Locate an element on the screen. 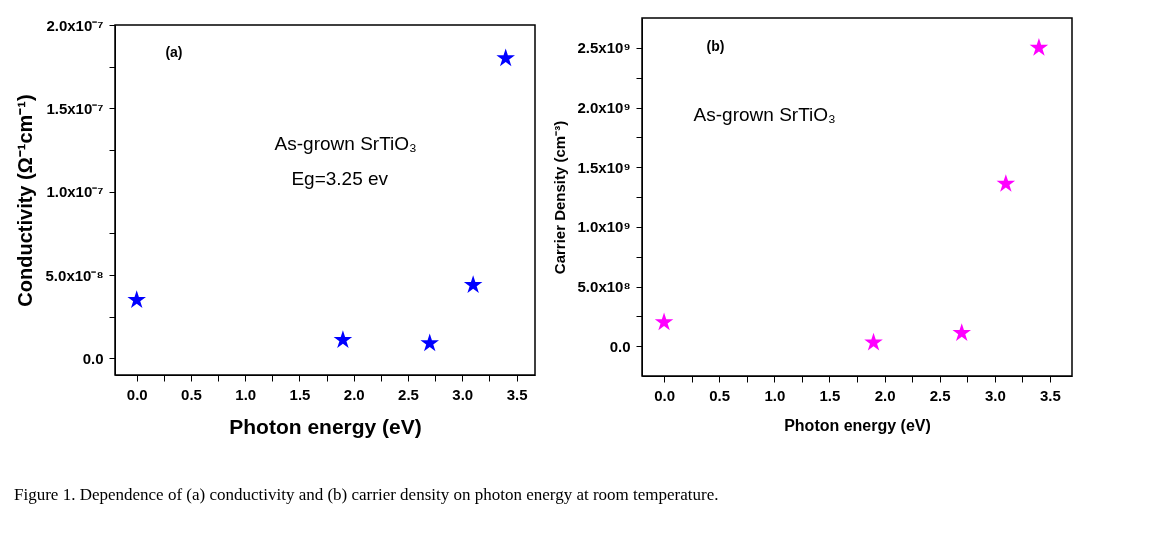  annotation: (a) is located at coordinates (174, 52).